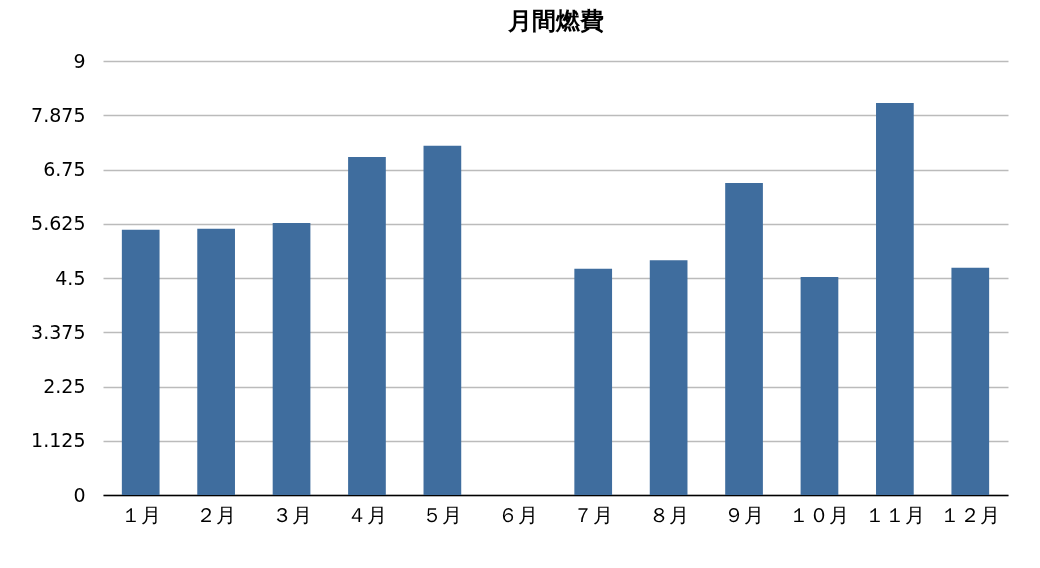 This screenshot has width=1040, height=568. Describe the element at coordinates (744, 514) in the screenshot. I see `x-tick-label: ９月` at that location.